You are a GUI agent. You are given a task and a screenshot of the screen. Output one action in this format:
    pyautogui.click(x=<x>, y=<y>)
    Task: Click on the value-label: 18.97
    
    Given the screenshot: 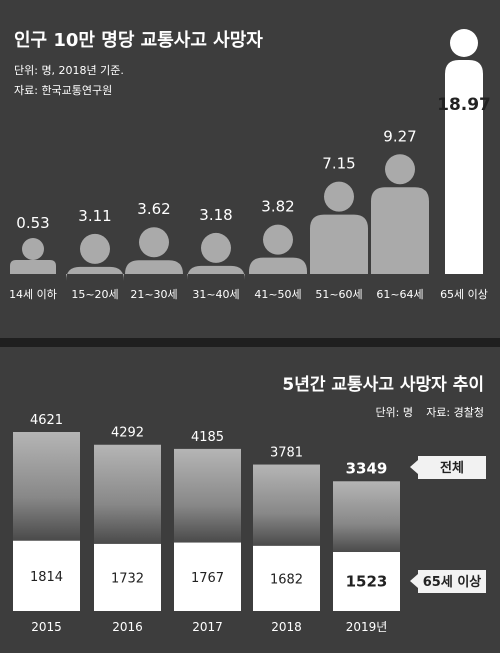 What is the action you would take?
    pyautogui.click(x=464, y=105)
    